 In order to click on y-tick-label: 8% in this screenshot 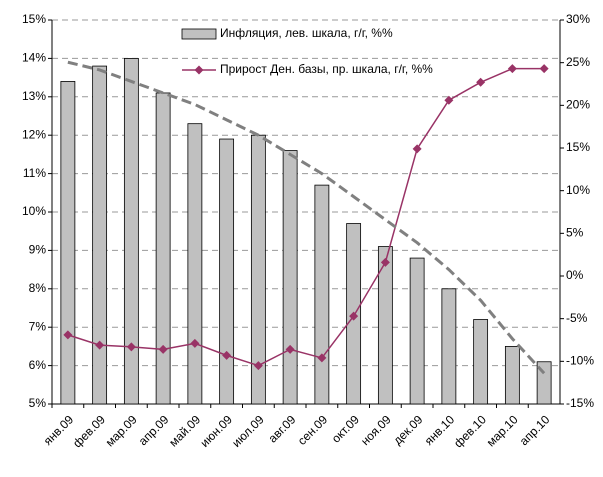, I will do `click(38, 288)`.